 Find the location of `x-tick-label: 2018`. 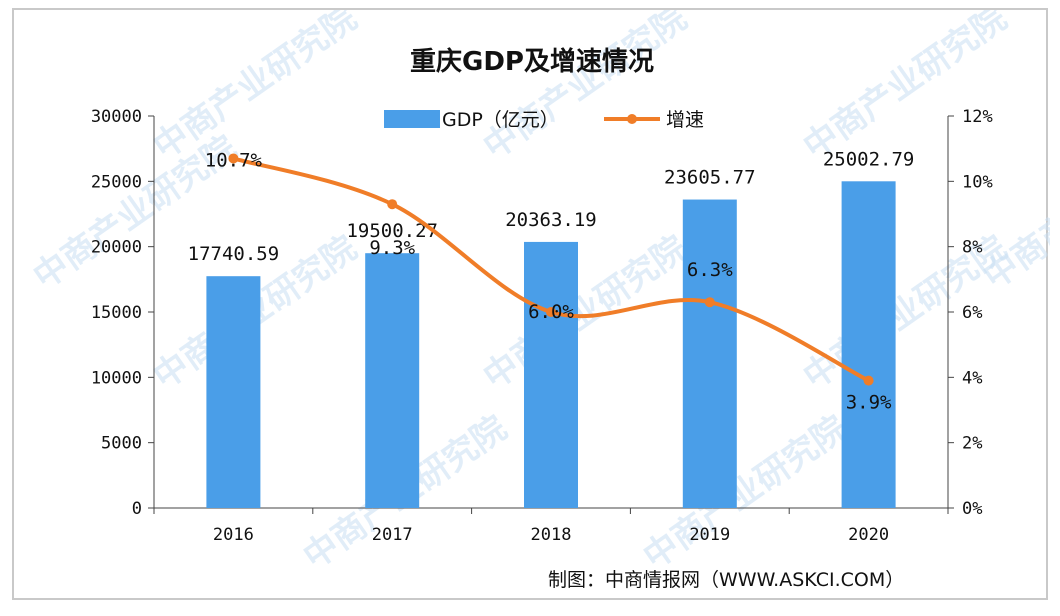

x-tick-label: 2018 is located at coordinates (551, 535).